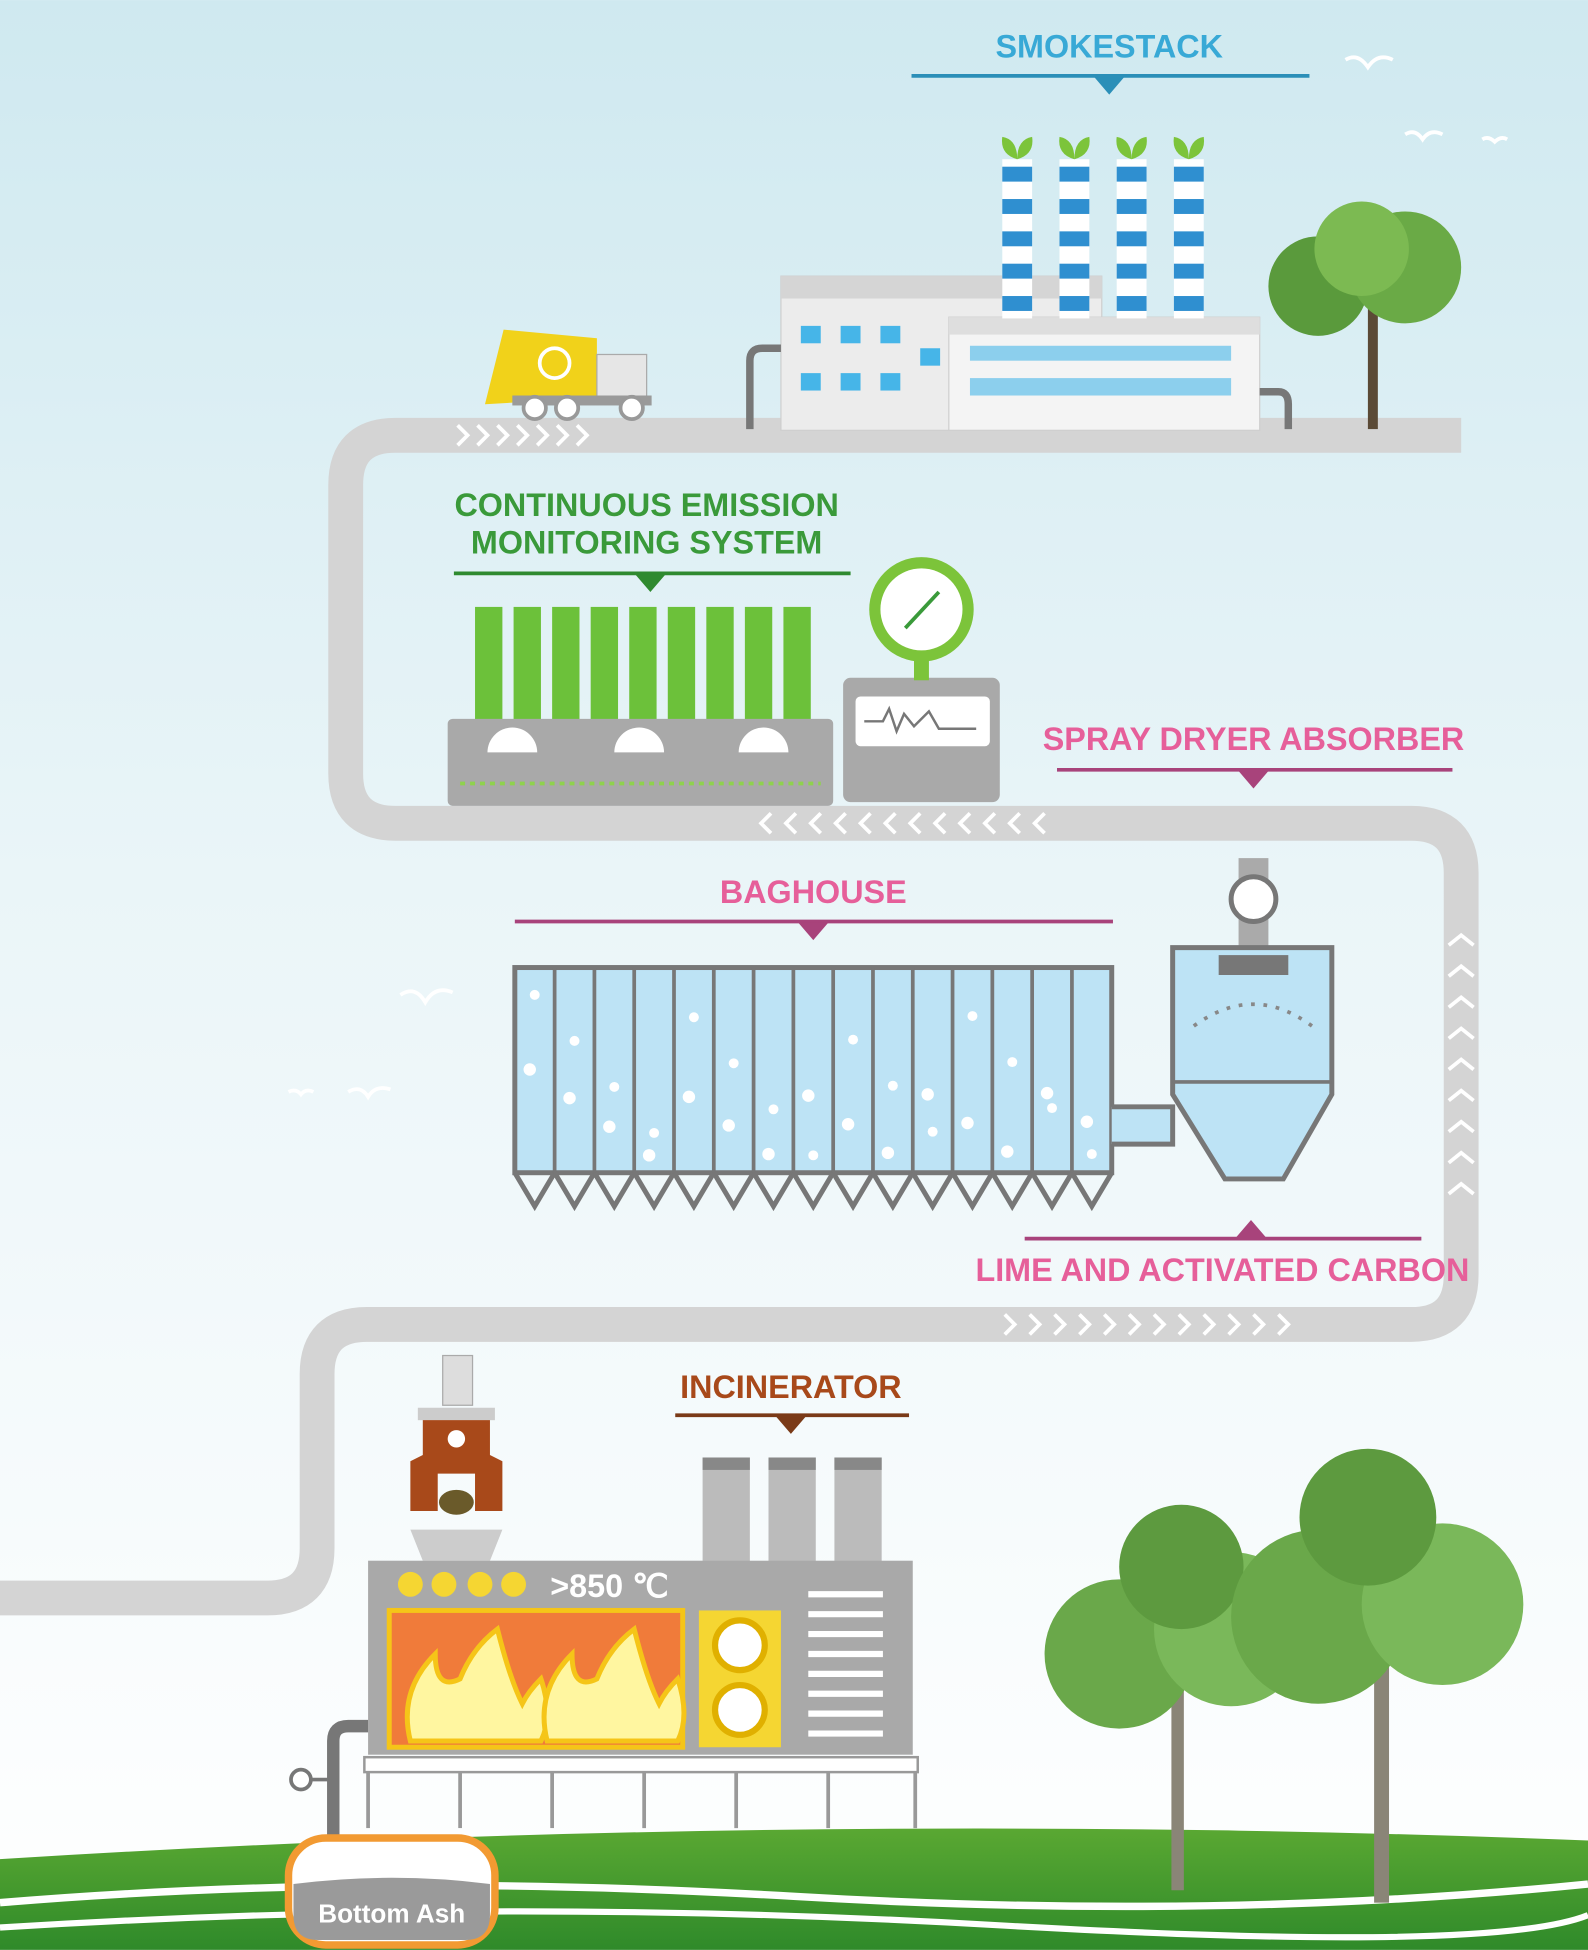 The height and width of the screenshot is (1950, 1588). Describe the element at coordinates (844, 1088) in the screenshot. I see `baghouse` at that location.